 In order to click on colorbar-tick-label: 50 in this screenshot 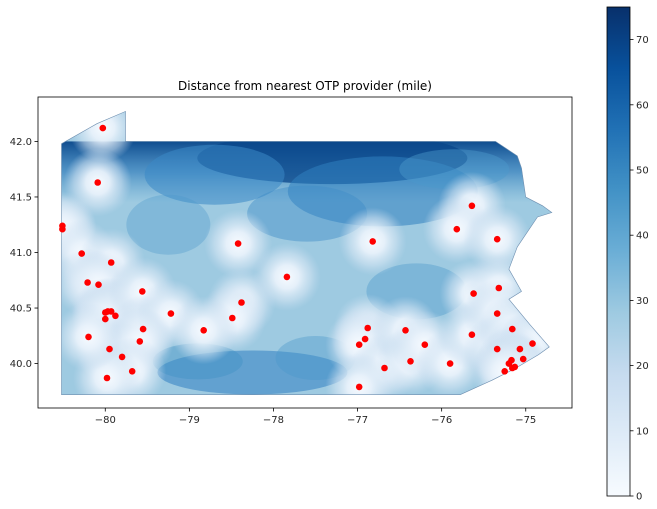, I will do `click(642, 171)`.